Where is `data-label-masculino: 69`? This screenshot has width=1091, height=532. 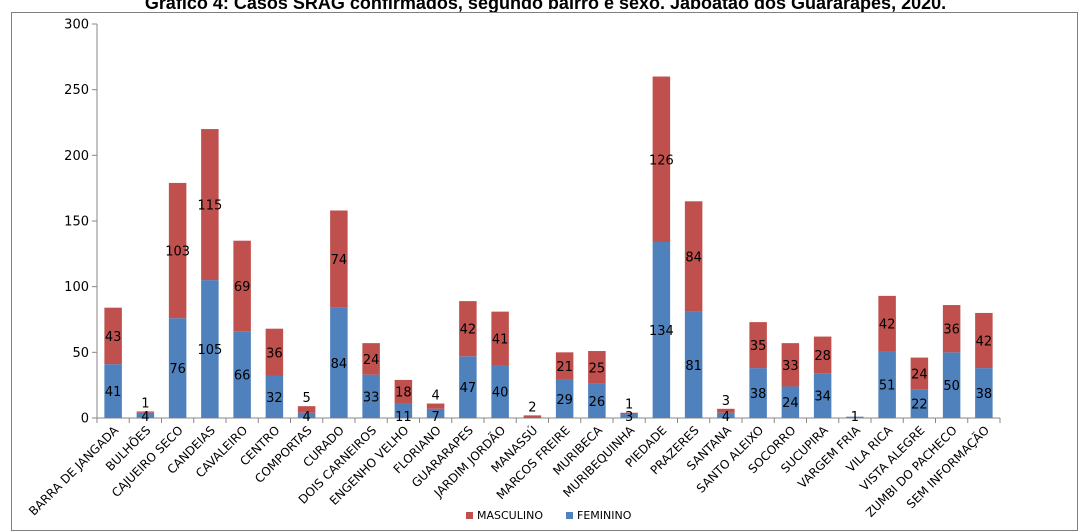 data-label-masculino: 69 is located at coordinates (242, 287).